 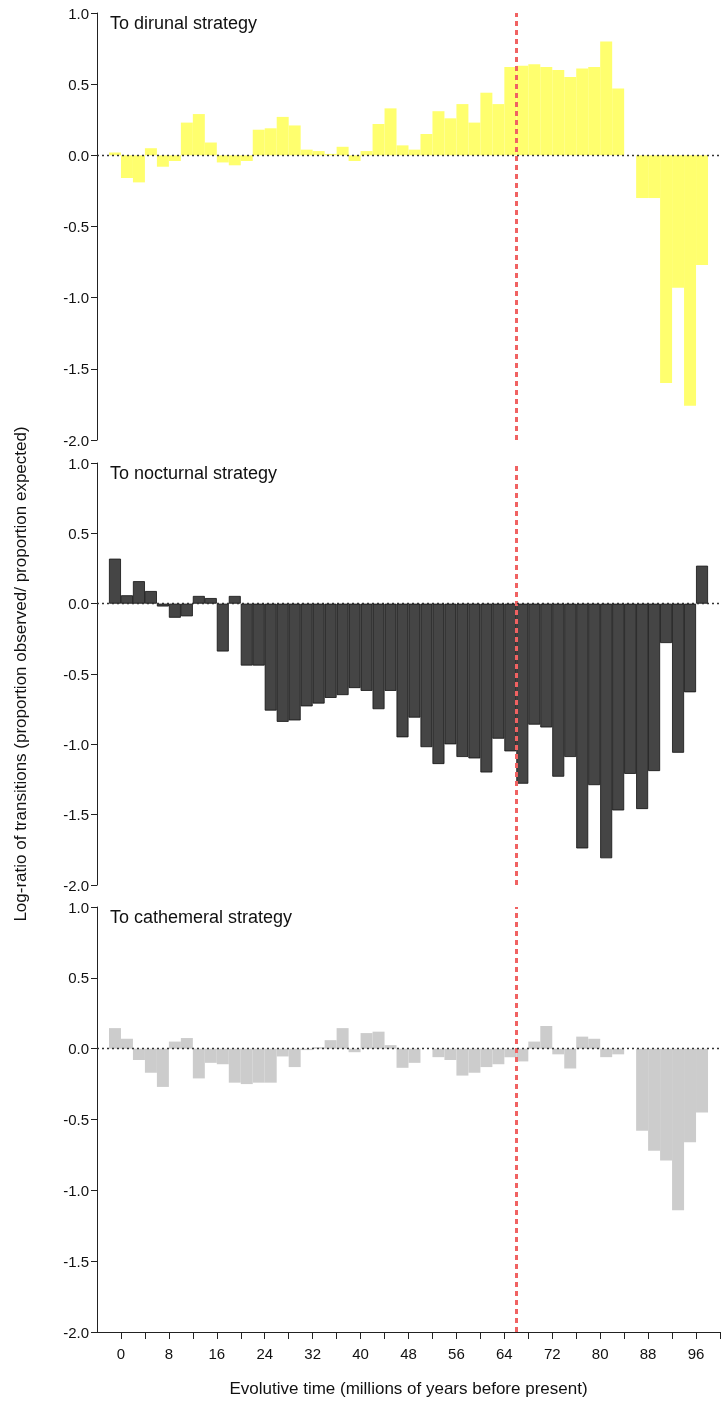 What do you see at coordinates (169, 1353) in the screenshot?
I see `x-tick-label: 8` at bounding box center [169, 1353].